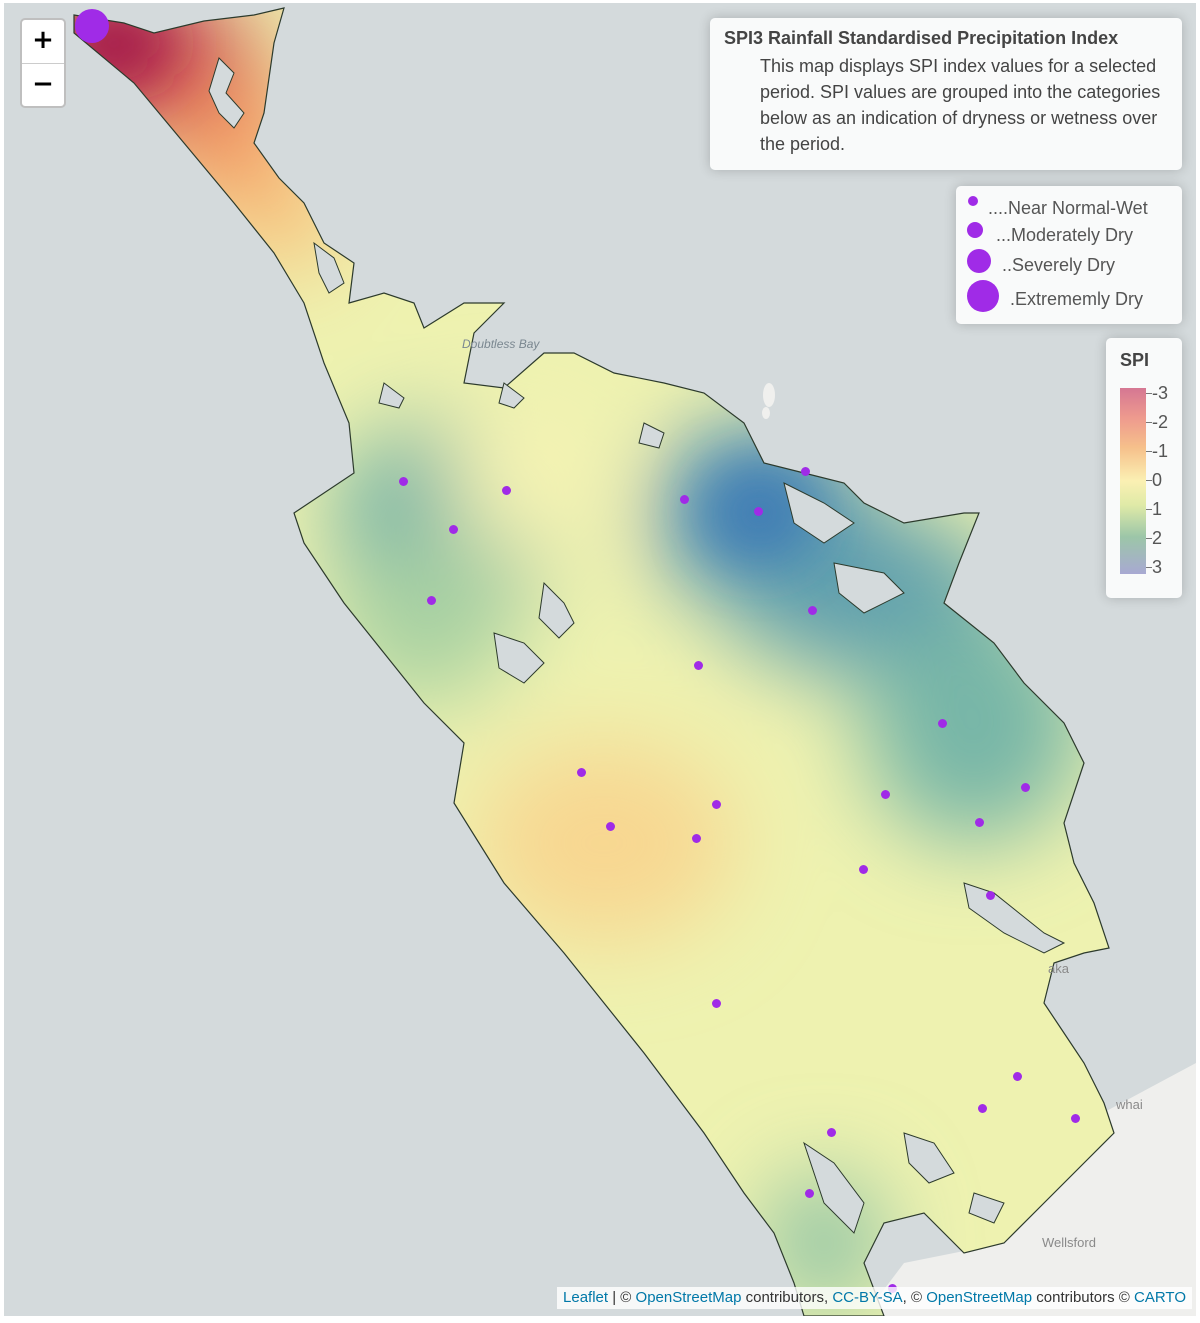 This screenshot has height=1323, width=1200. What do you see at coordinates (1030, 1189) in the screenshot?
I see `land-outside` at bounding box center [1030, 1189].